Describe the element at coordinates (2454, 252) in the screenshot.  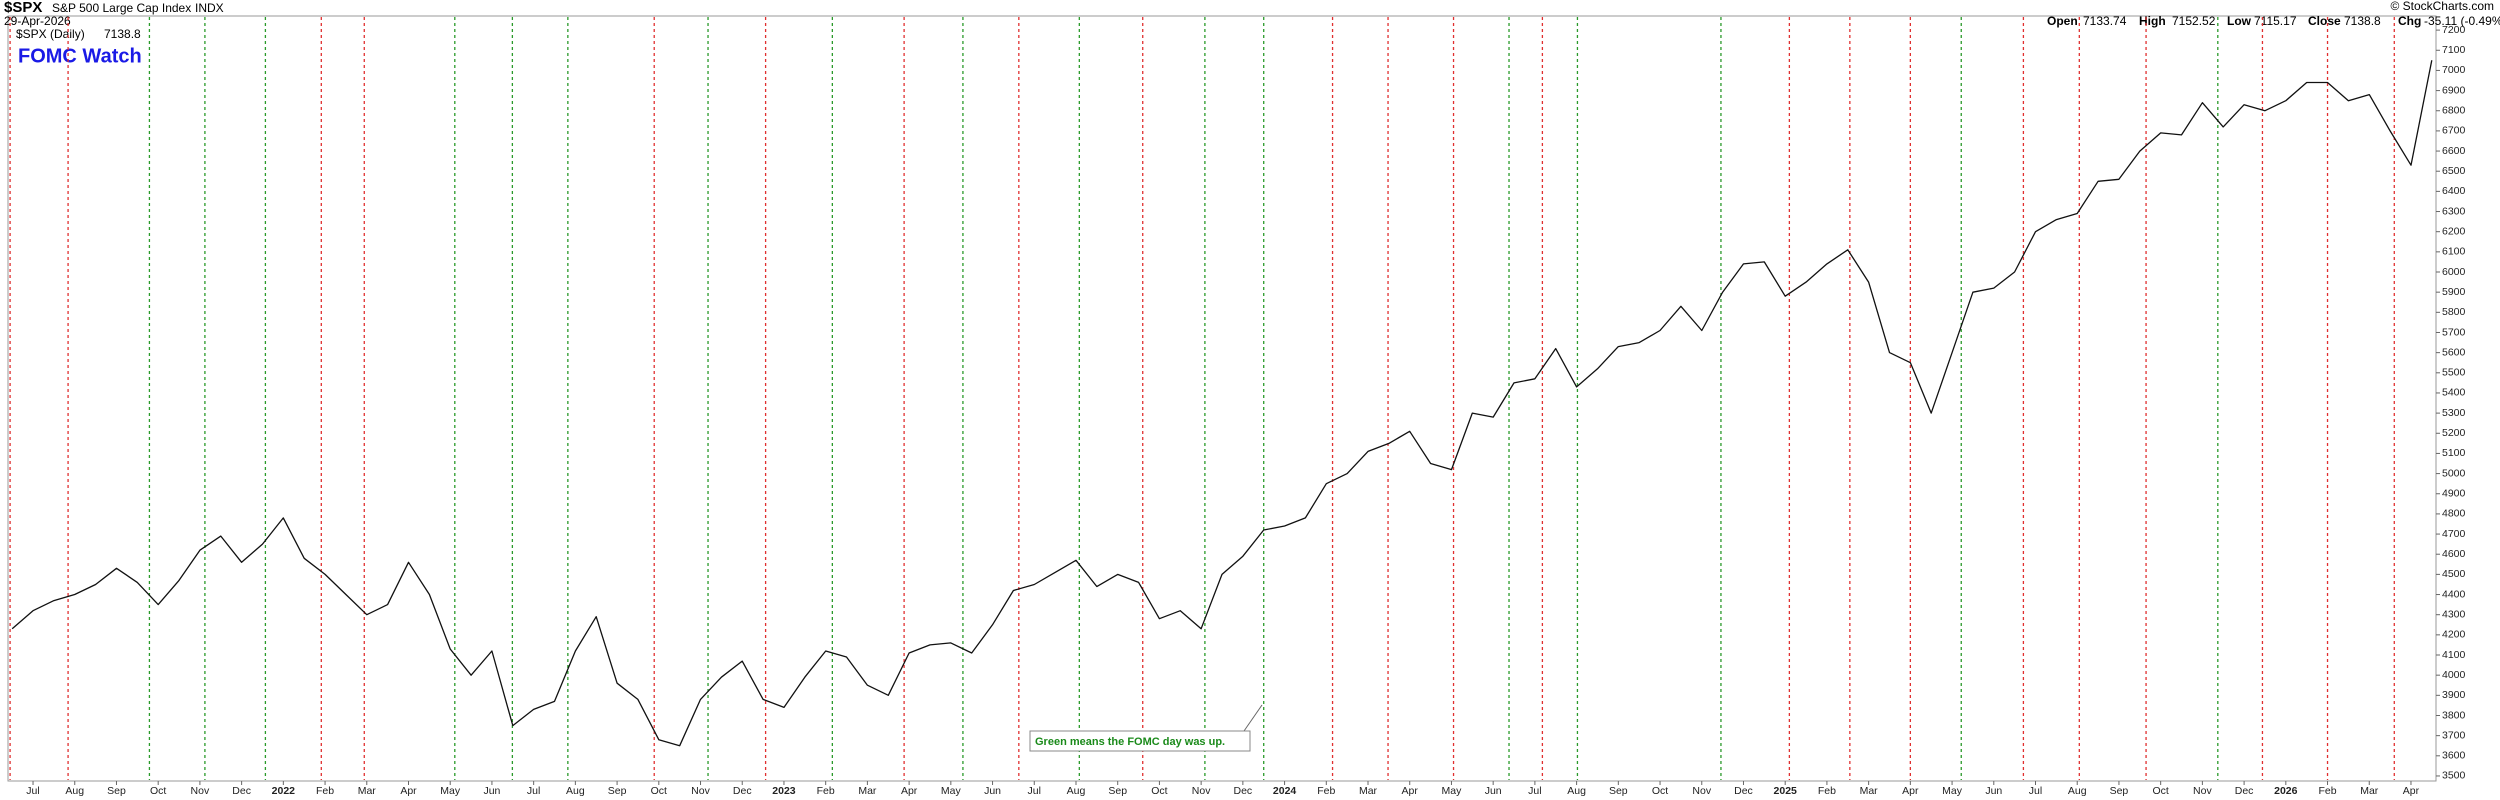
I see `y-tick-label: 6100` at that location.